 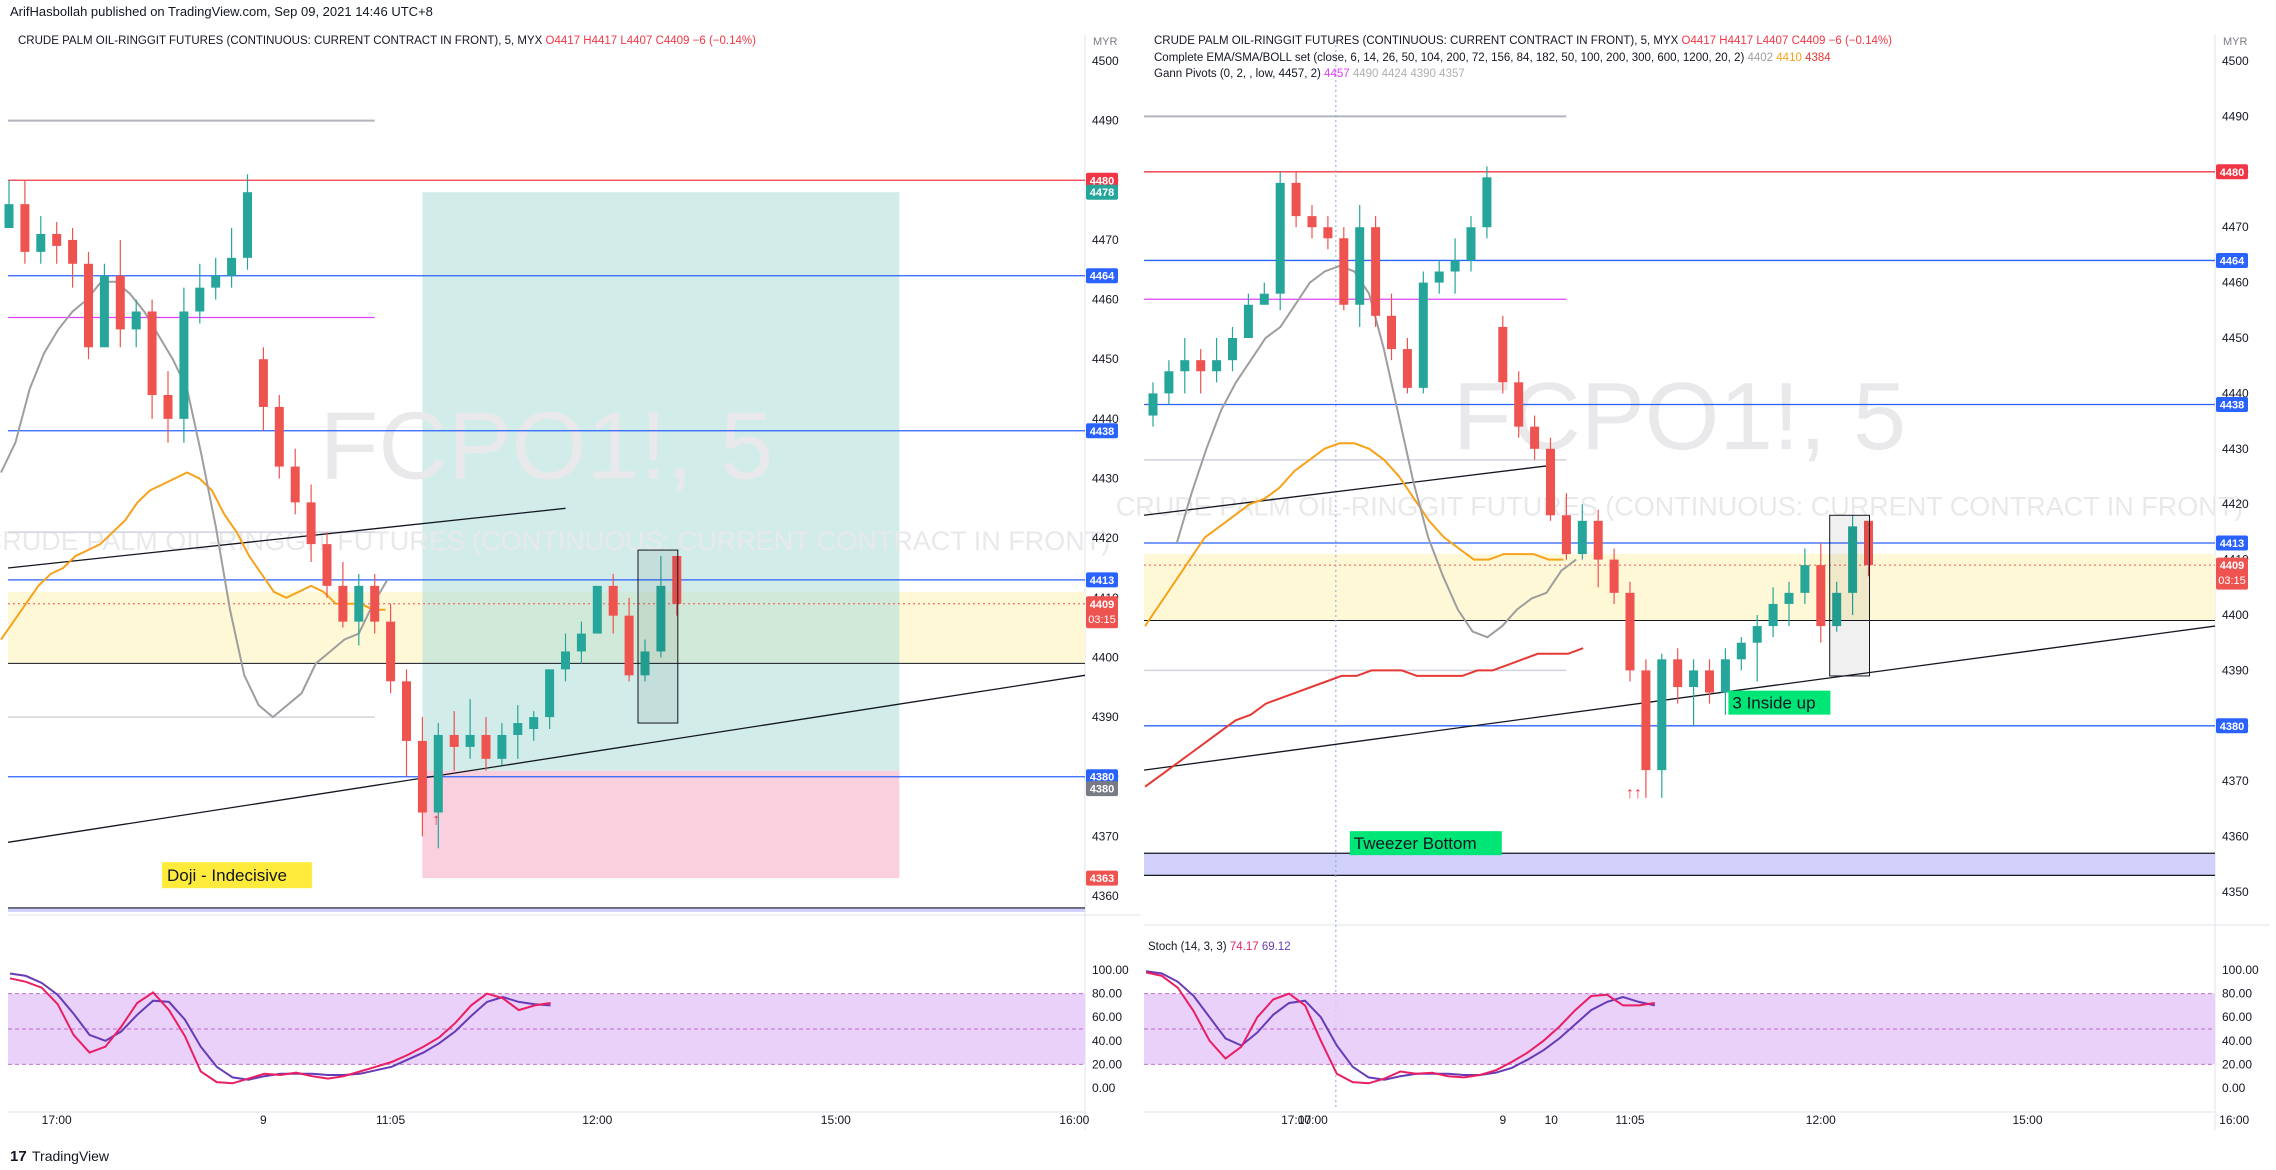 I want to click on ema-orange, so click(x=1354, y=534).